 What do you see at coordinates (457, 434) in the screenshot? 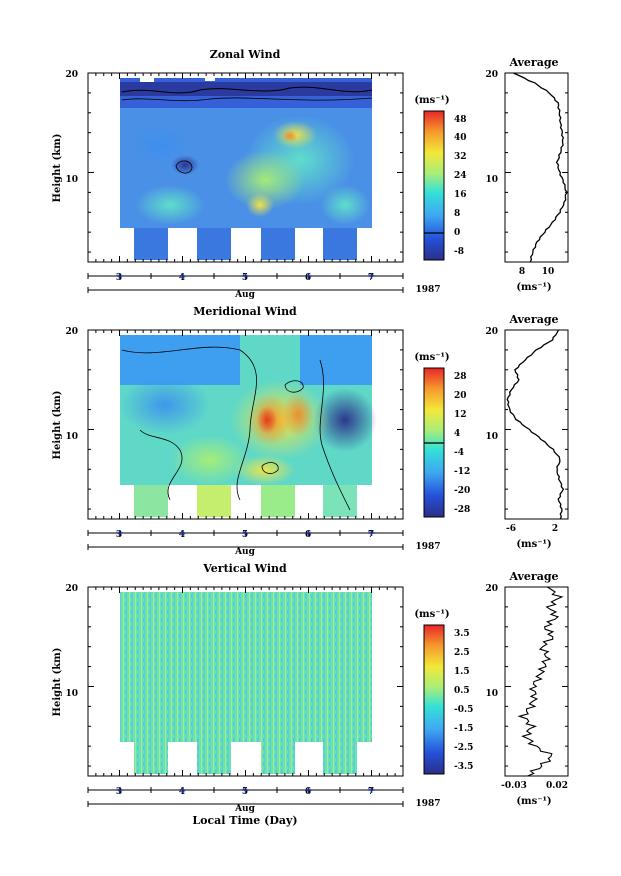
I see `meridional-cb-tick: 4` at bounding box center [457, 434].